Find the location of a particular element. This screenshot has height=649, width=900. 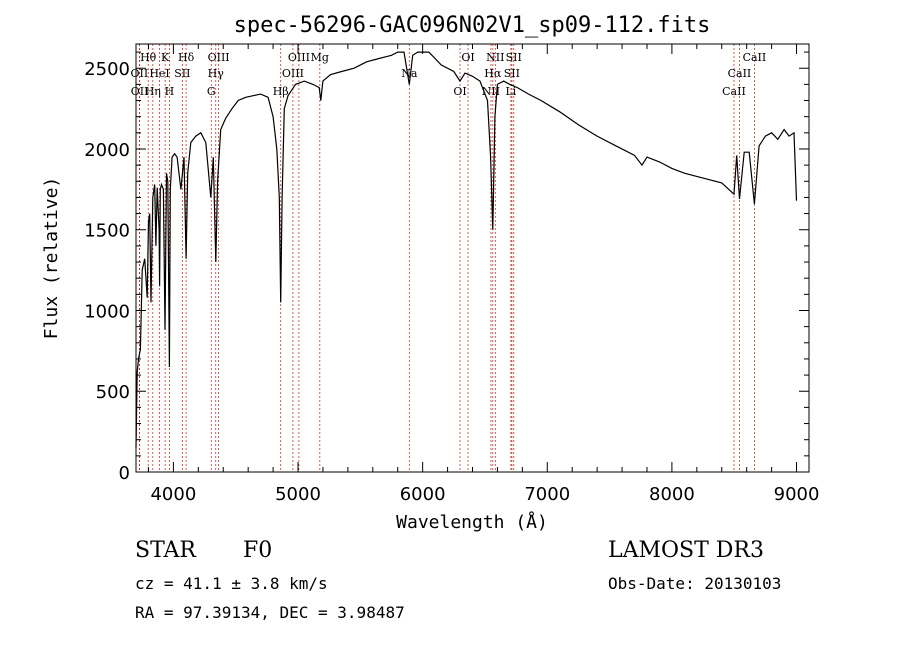

redshift-text: cz = 41.1 ± 3.8 km/s is located at coordinates (231, 583).